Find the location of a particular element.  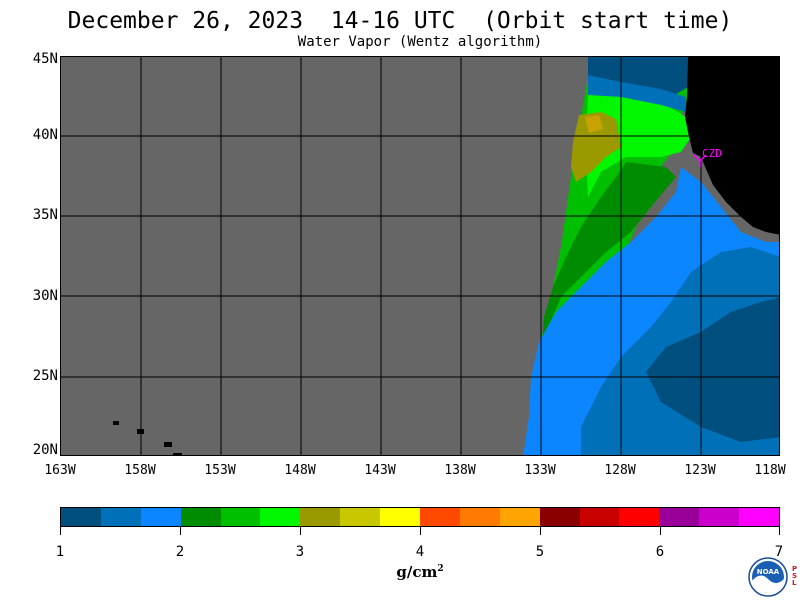

lat-label-45n: 45N is located at coordinates (45, 59).